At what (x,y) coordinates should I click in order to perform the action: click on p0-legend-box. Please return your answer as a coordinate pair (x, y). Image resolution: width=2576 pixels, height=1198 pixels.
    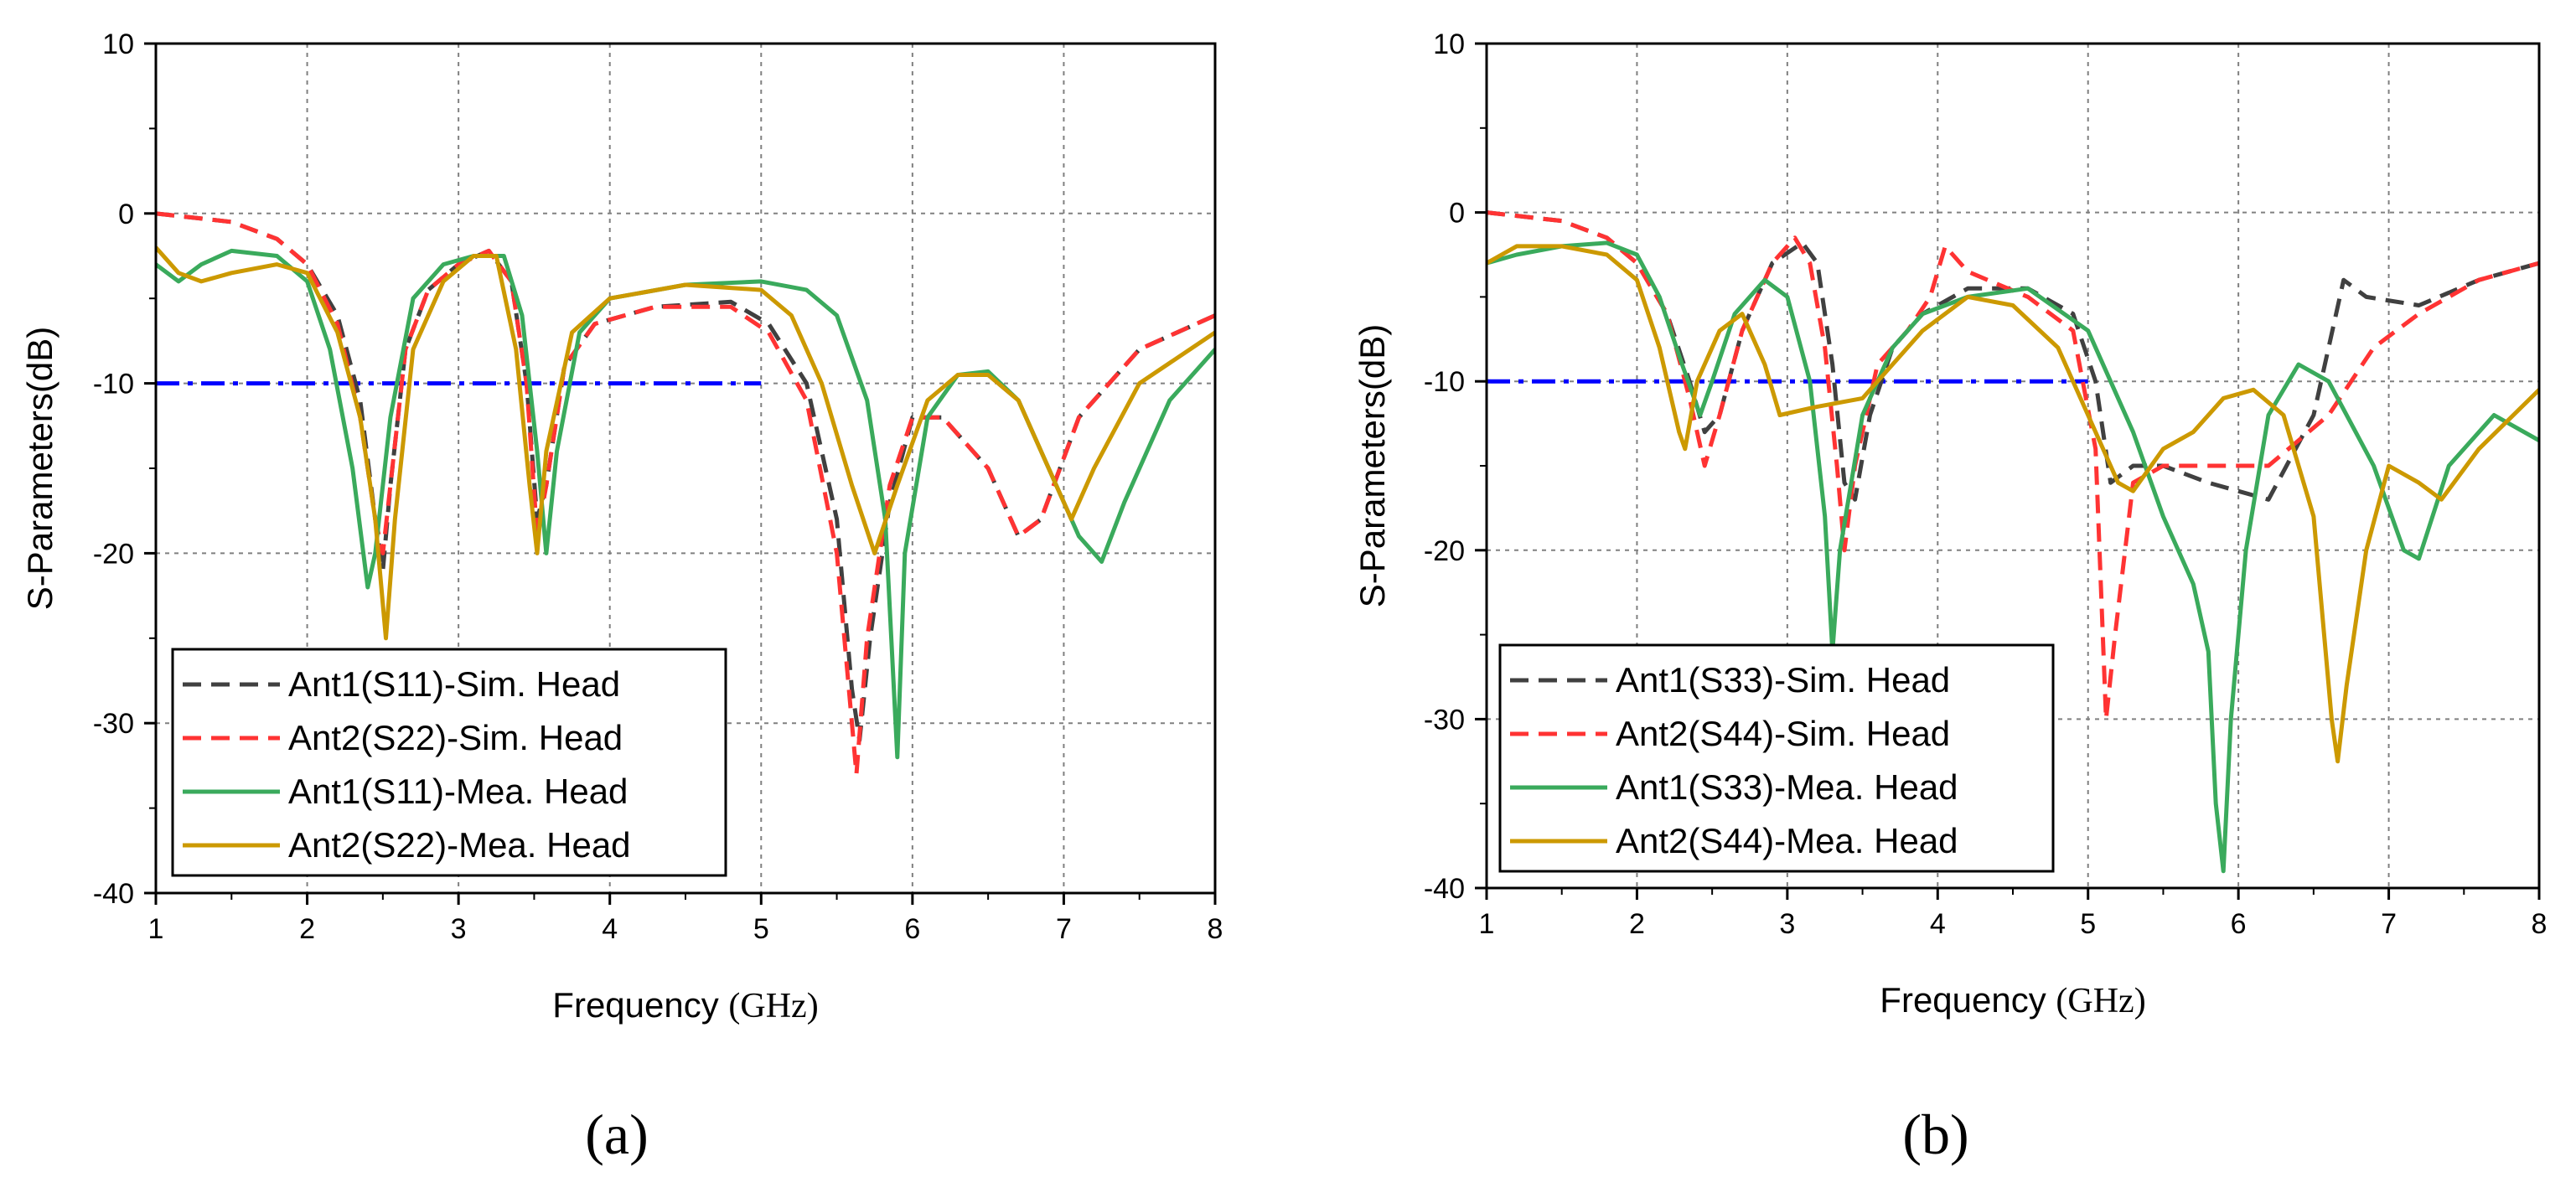
    Looking at the image, I should click on (449, 762).